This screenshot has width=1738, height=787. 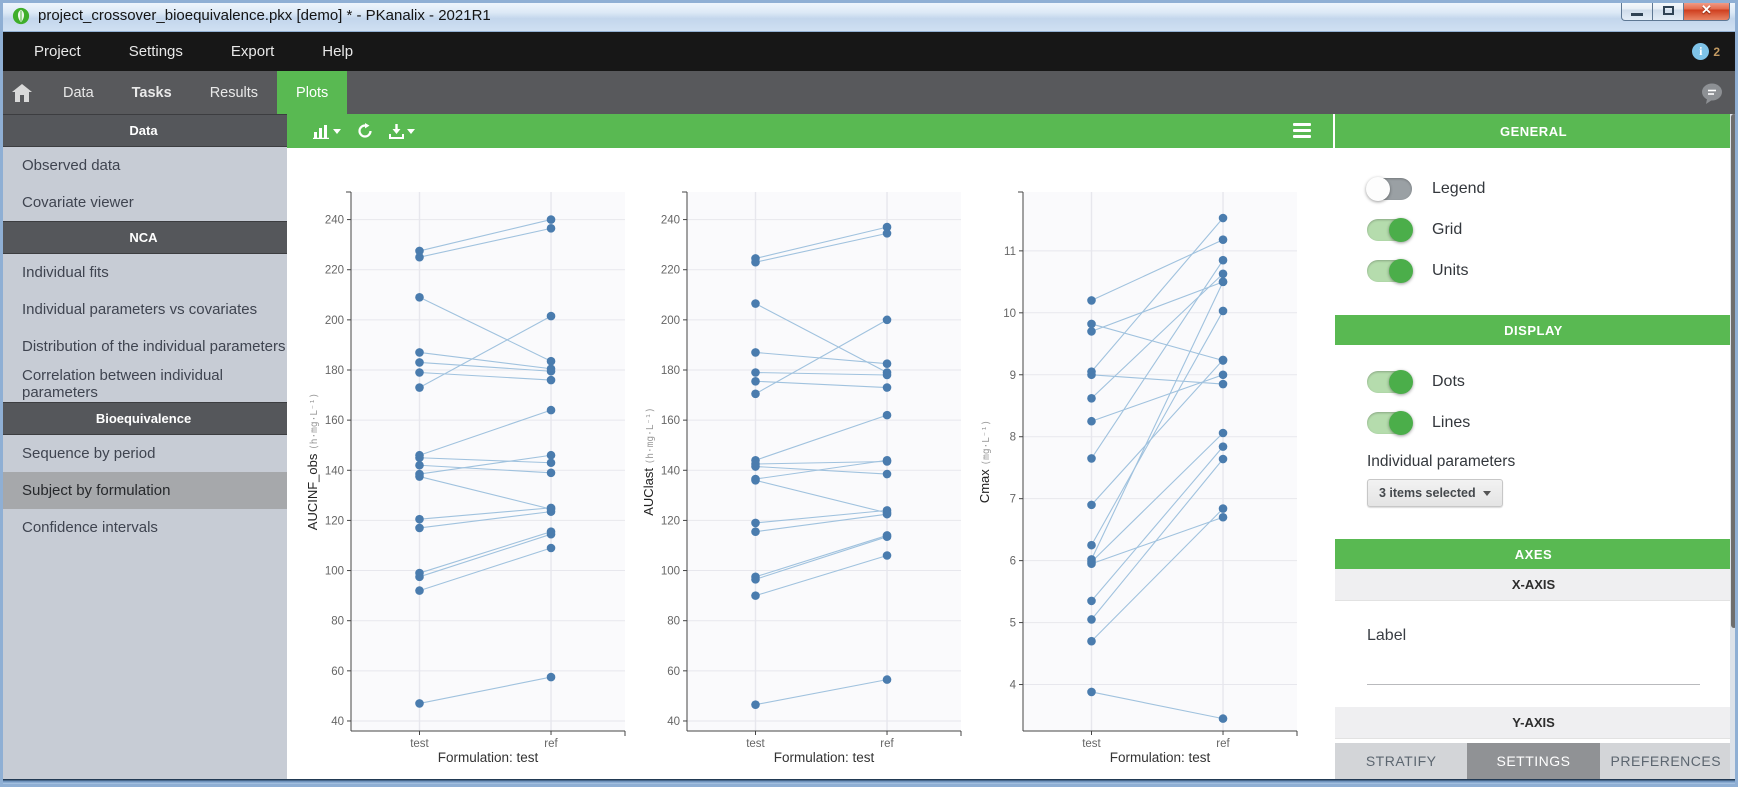 What do you see at coordinates (312, 92) in the screenshot?
I see `tab-plots: Plots` at bounding box center [312, 92].